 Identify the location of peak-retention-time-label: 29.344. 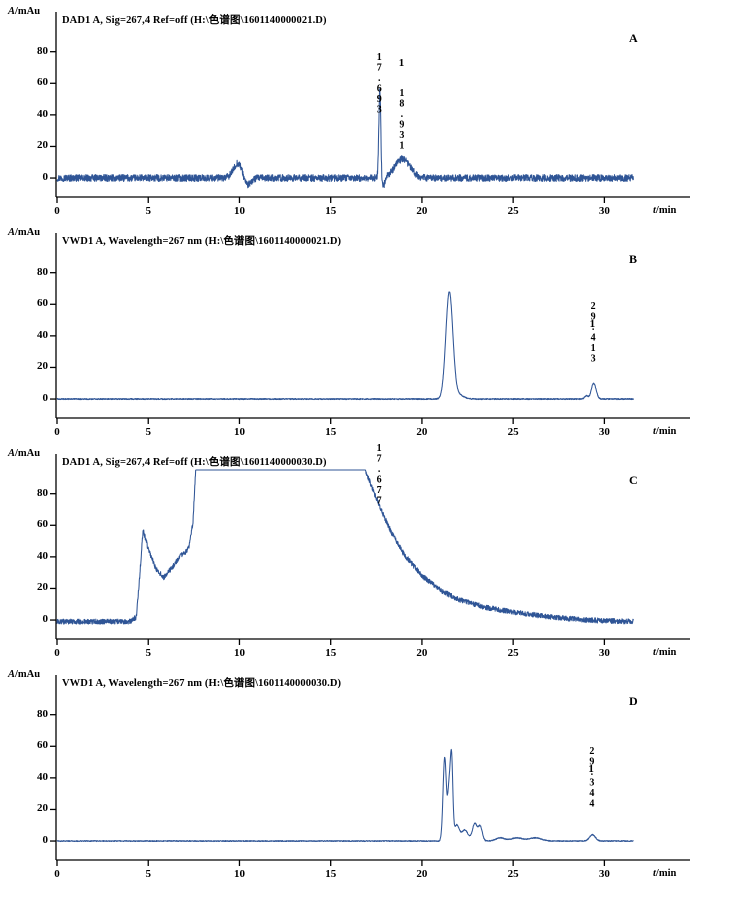
(592, 778).